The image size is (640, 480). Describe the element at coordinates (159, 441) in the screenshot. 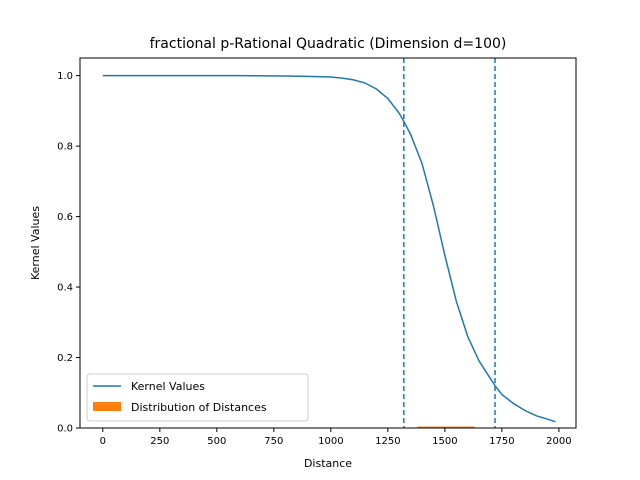

I see `x-tick-label: 250` at that location.